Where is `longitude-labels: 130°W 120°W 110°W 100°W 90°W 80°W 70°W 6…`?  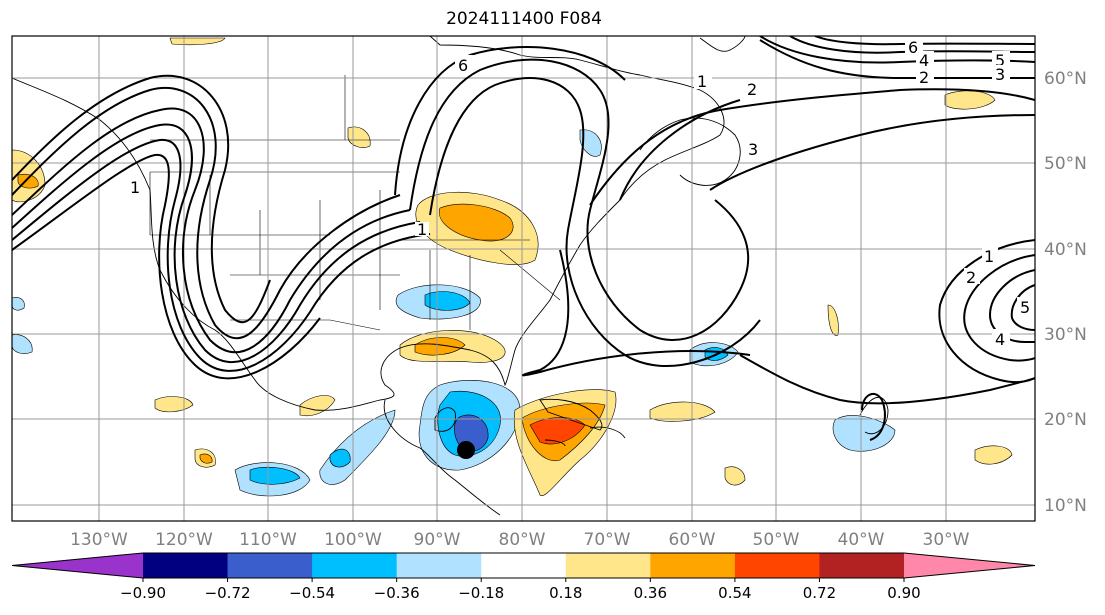
longitude-labels: 130°W 120°W 110°W 100°W 90°W 80°W 70°W 6… is located at coordinates (520, 540).